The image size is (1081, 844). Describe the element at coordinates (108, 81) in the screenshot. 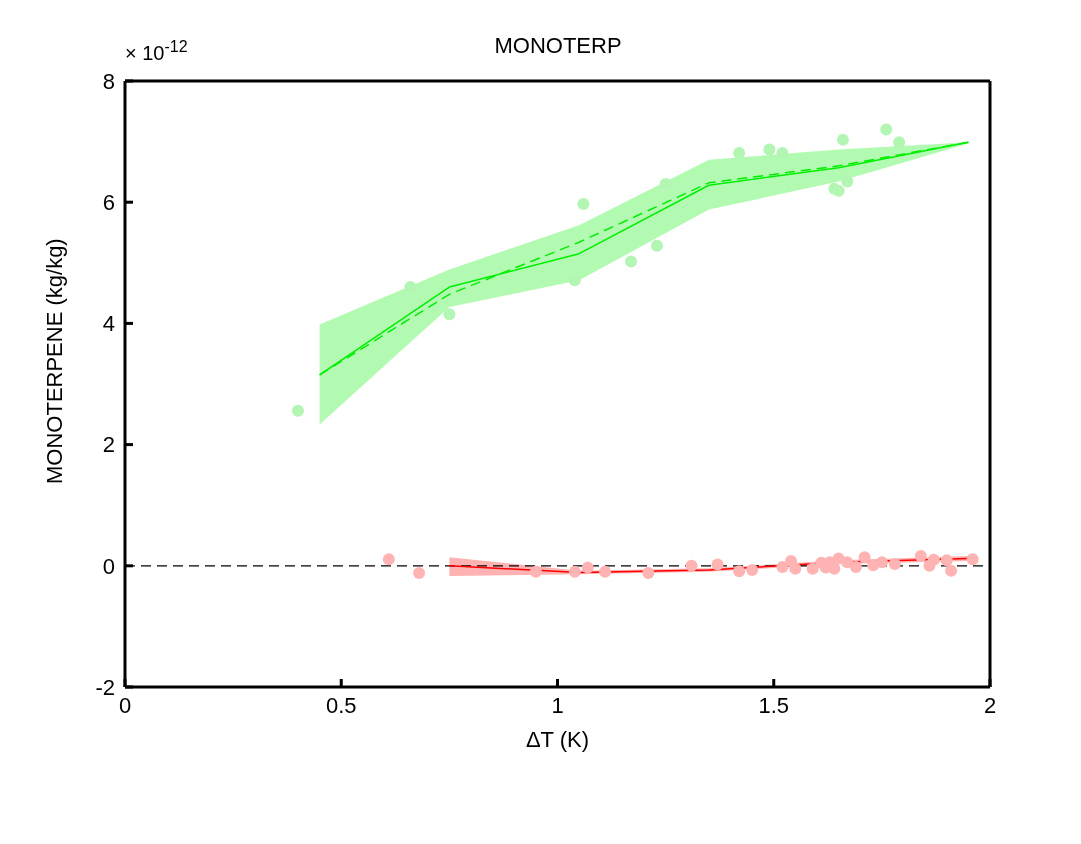

I see `y-tick-label: 8` at that location.